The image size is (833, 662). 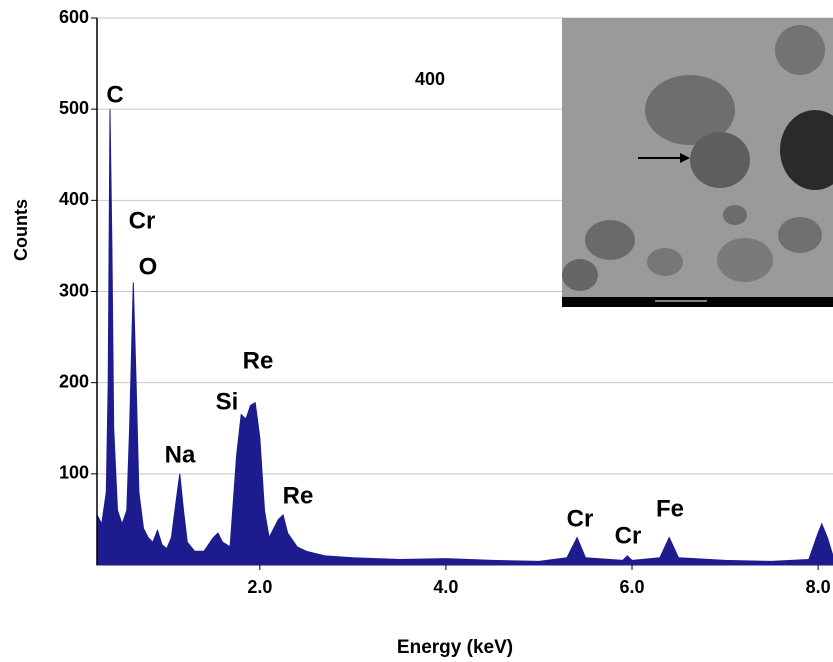 I want to click on y-tick-label: 400, so click(x=74, y=199).